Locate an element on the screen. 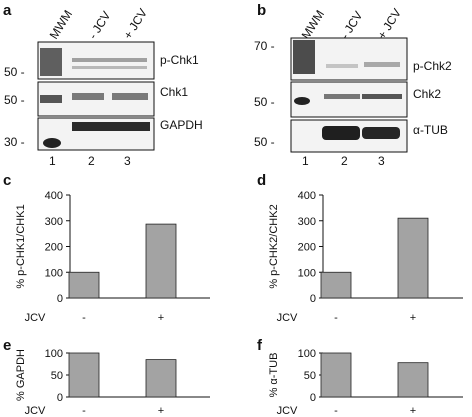  lane-number-1-a: 1 is located at coordinates (52, 161).